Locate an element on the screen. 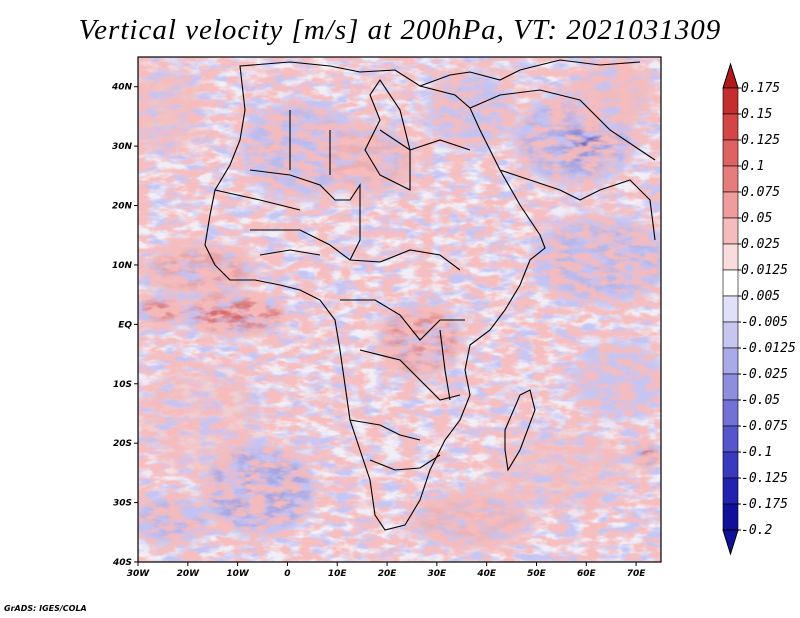  colorbar-label: 0.15 is located at coordinates (756, 114).